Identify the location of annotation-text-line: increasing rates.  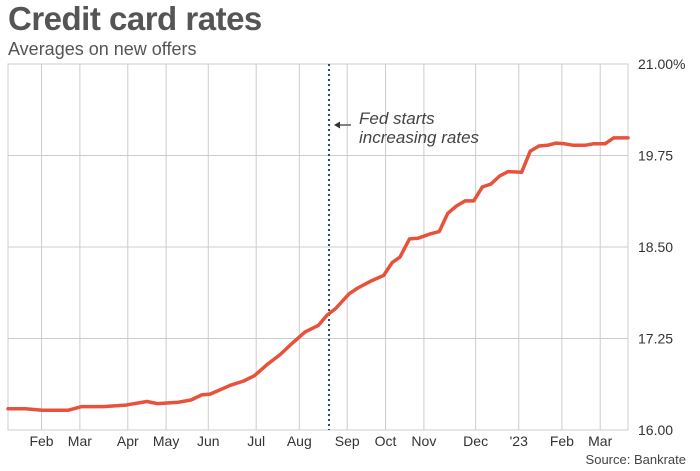
(419, 137).